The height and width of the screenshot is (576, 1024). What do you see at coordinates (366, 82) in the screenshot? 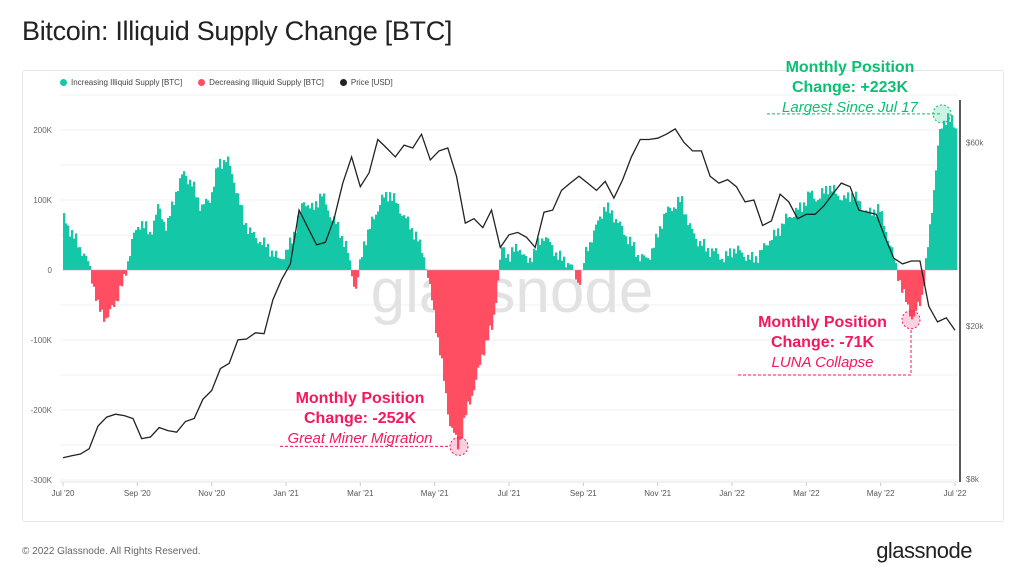
I see `legend-price: Price [USD]` at bounding box center [366, 82].